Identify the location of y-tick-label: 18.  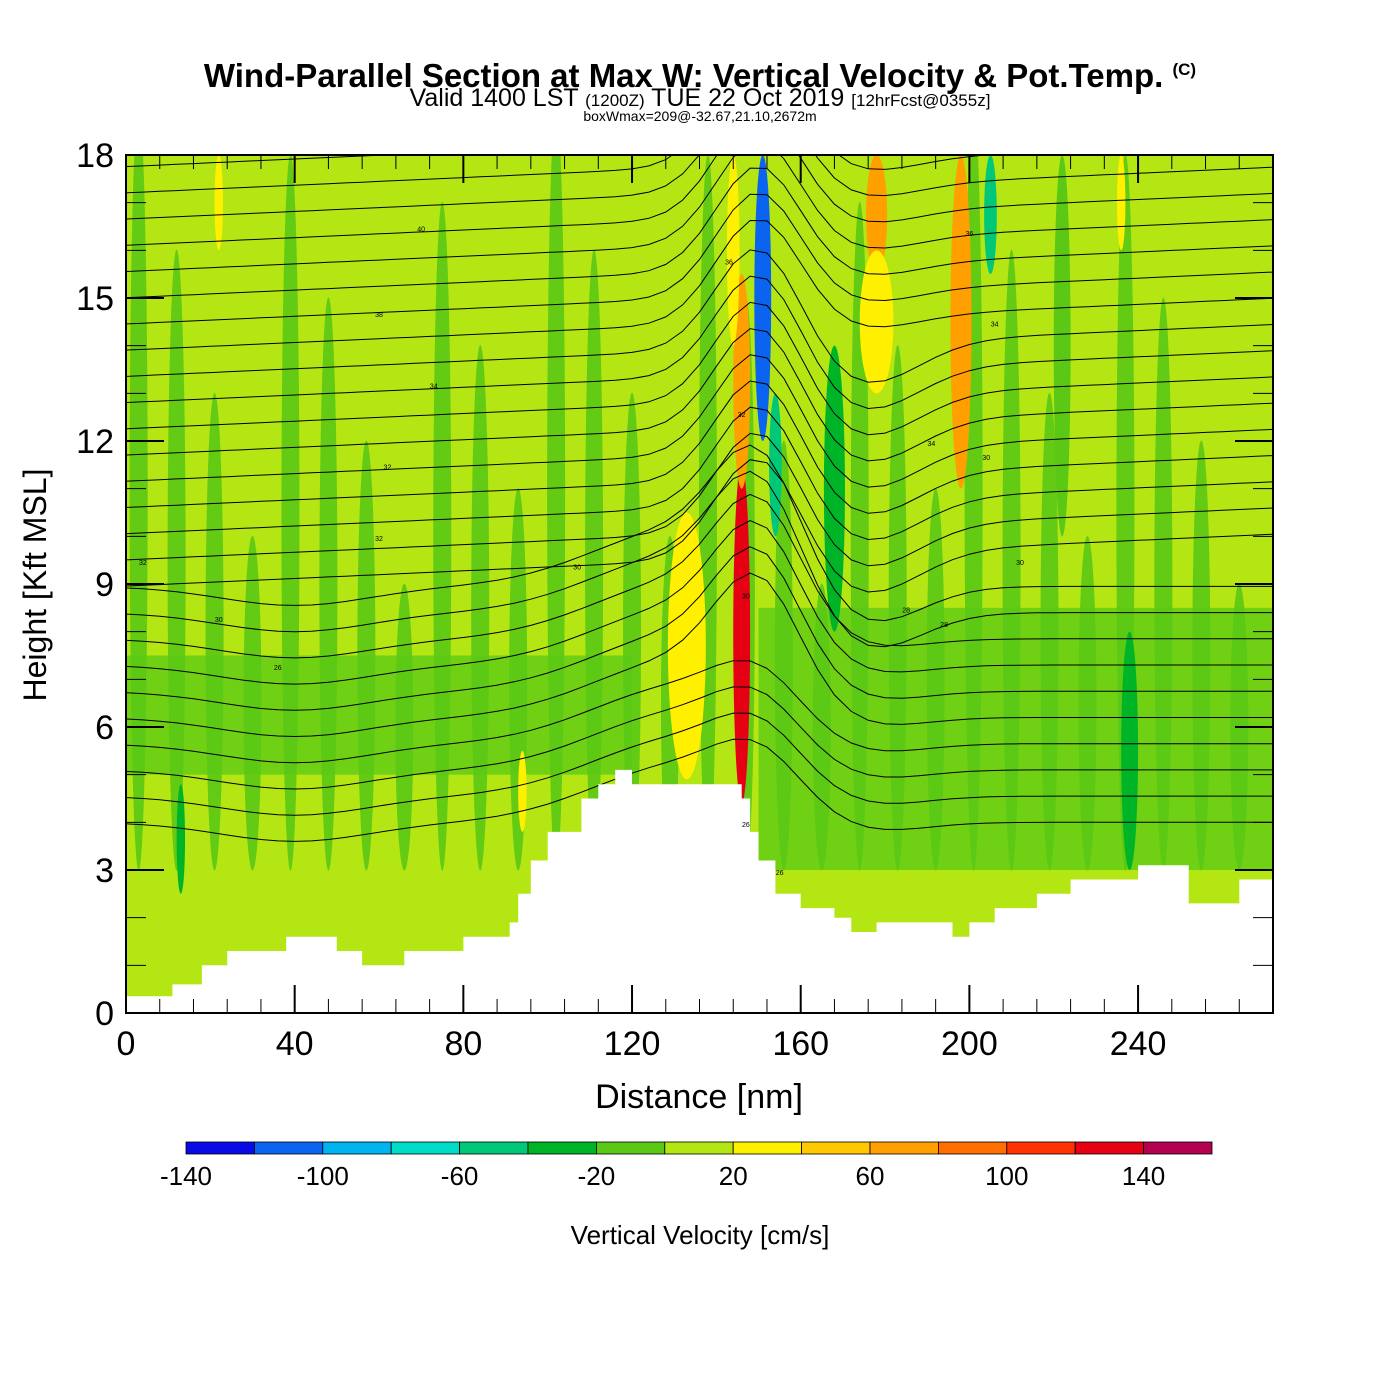
(95, 156).